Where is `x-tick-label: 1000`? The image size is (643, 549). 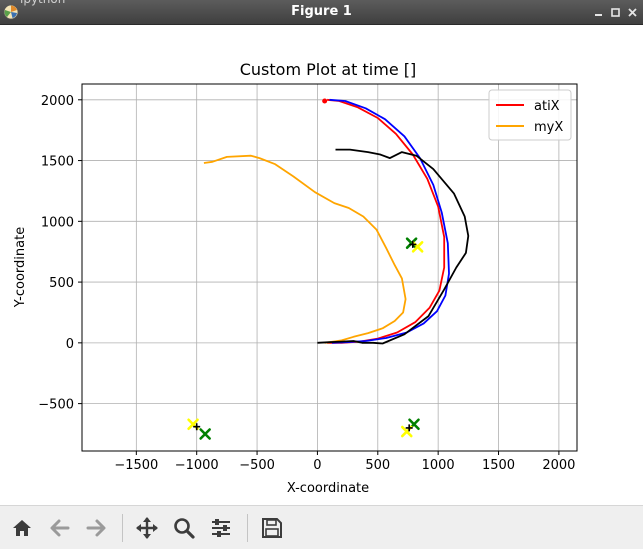
x-tick-label: 1000 is located at coordinates (438, 465).